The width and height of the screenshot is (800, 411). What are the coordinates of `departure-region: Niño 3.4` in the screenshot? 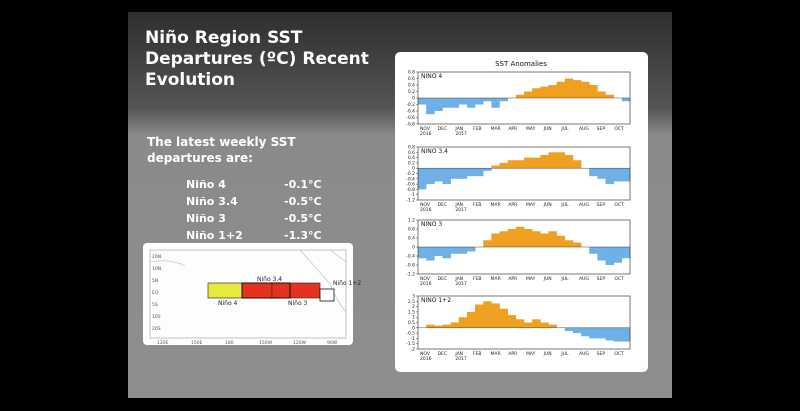 It's located at (212, 201).